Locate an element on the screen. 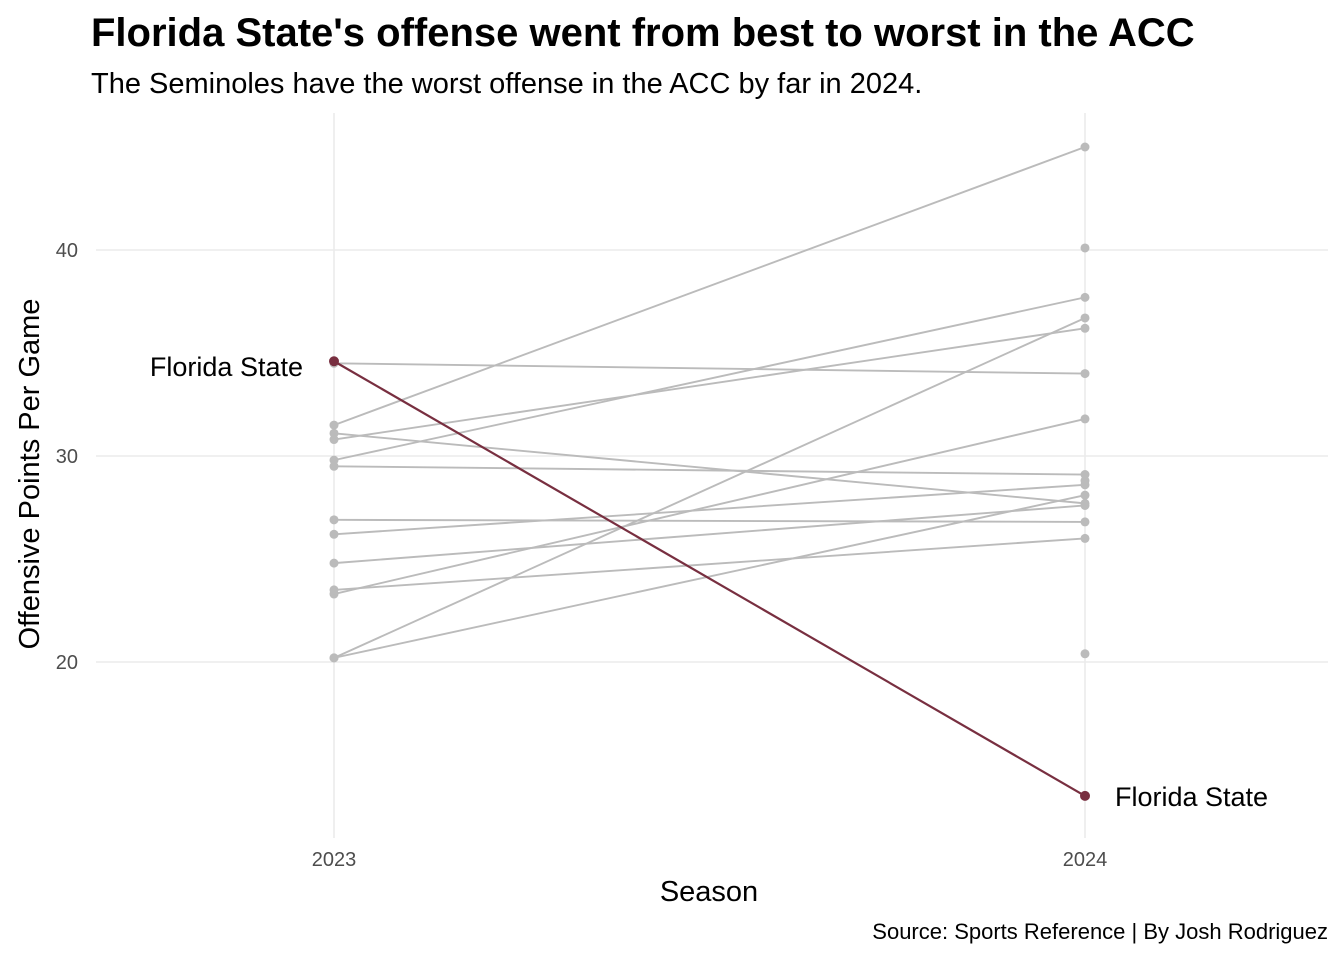  series-point-11-2023 is located at coordinates (334, 563).